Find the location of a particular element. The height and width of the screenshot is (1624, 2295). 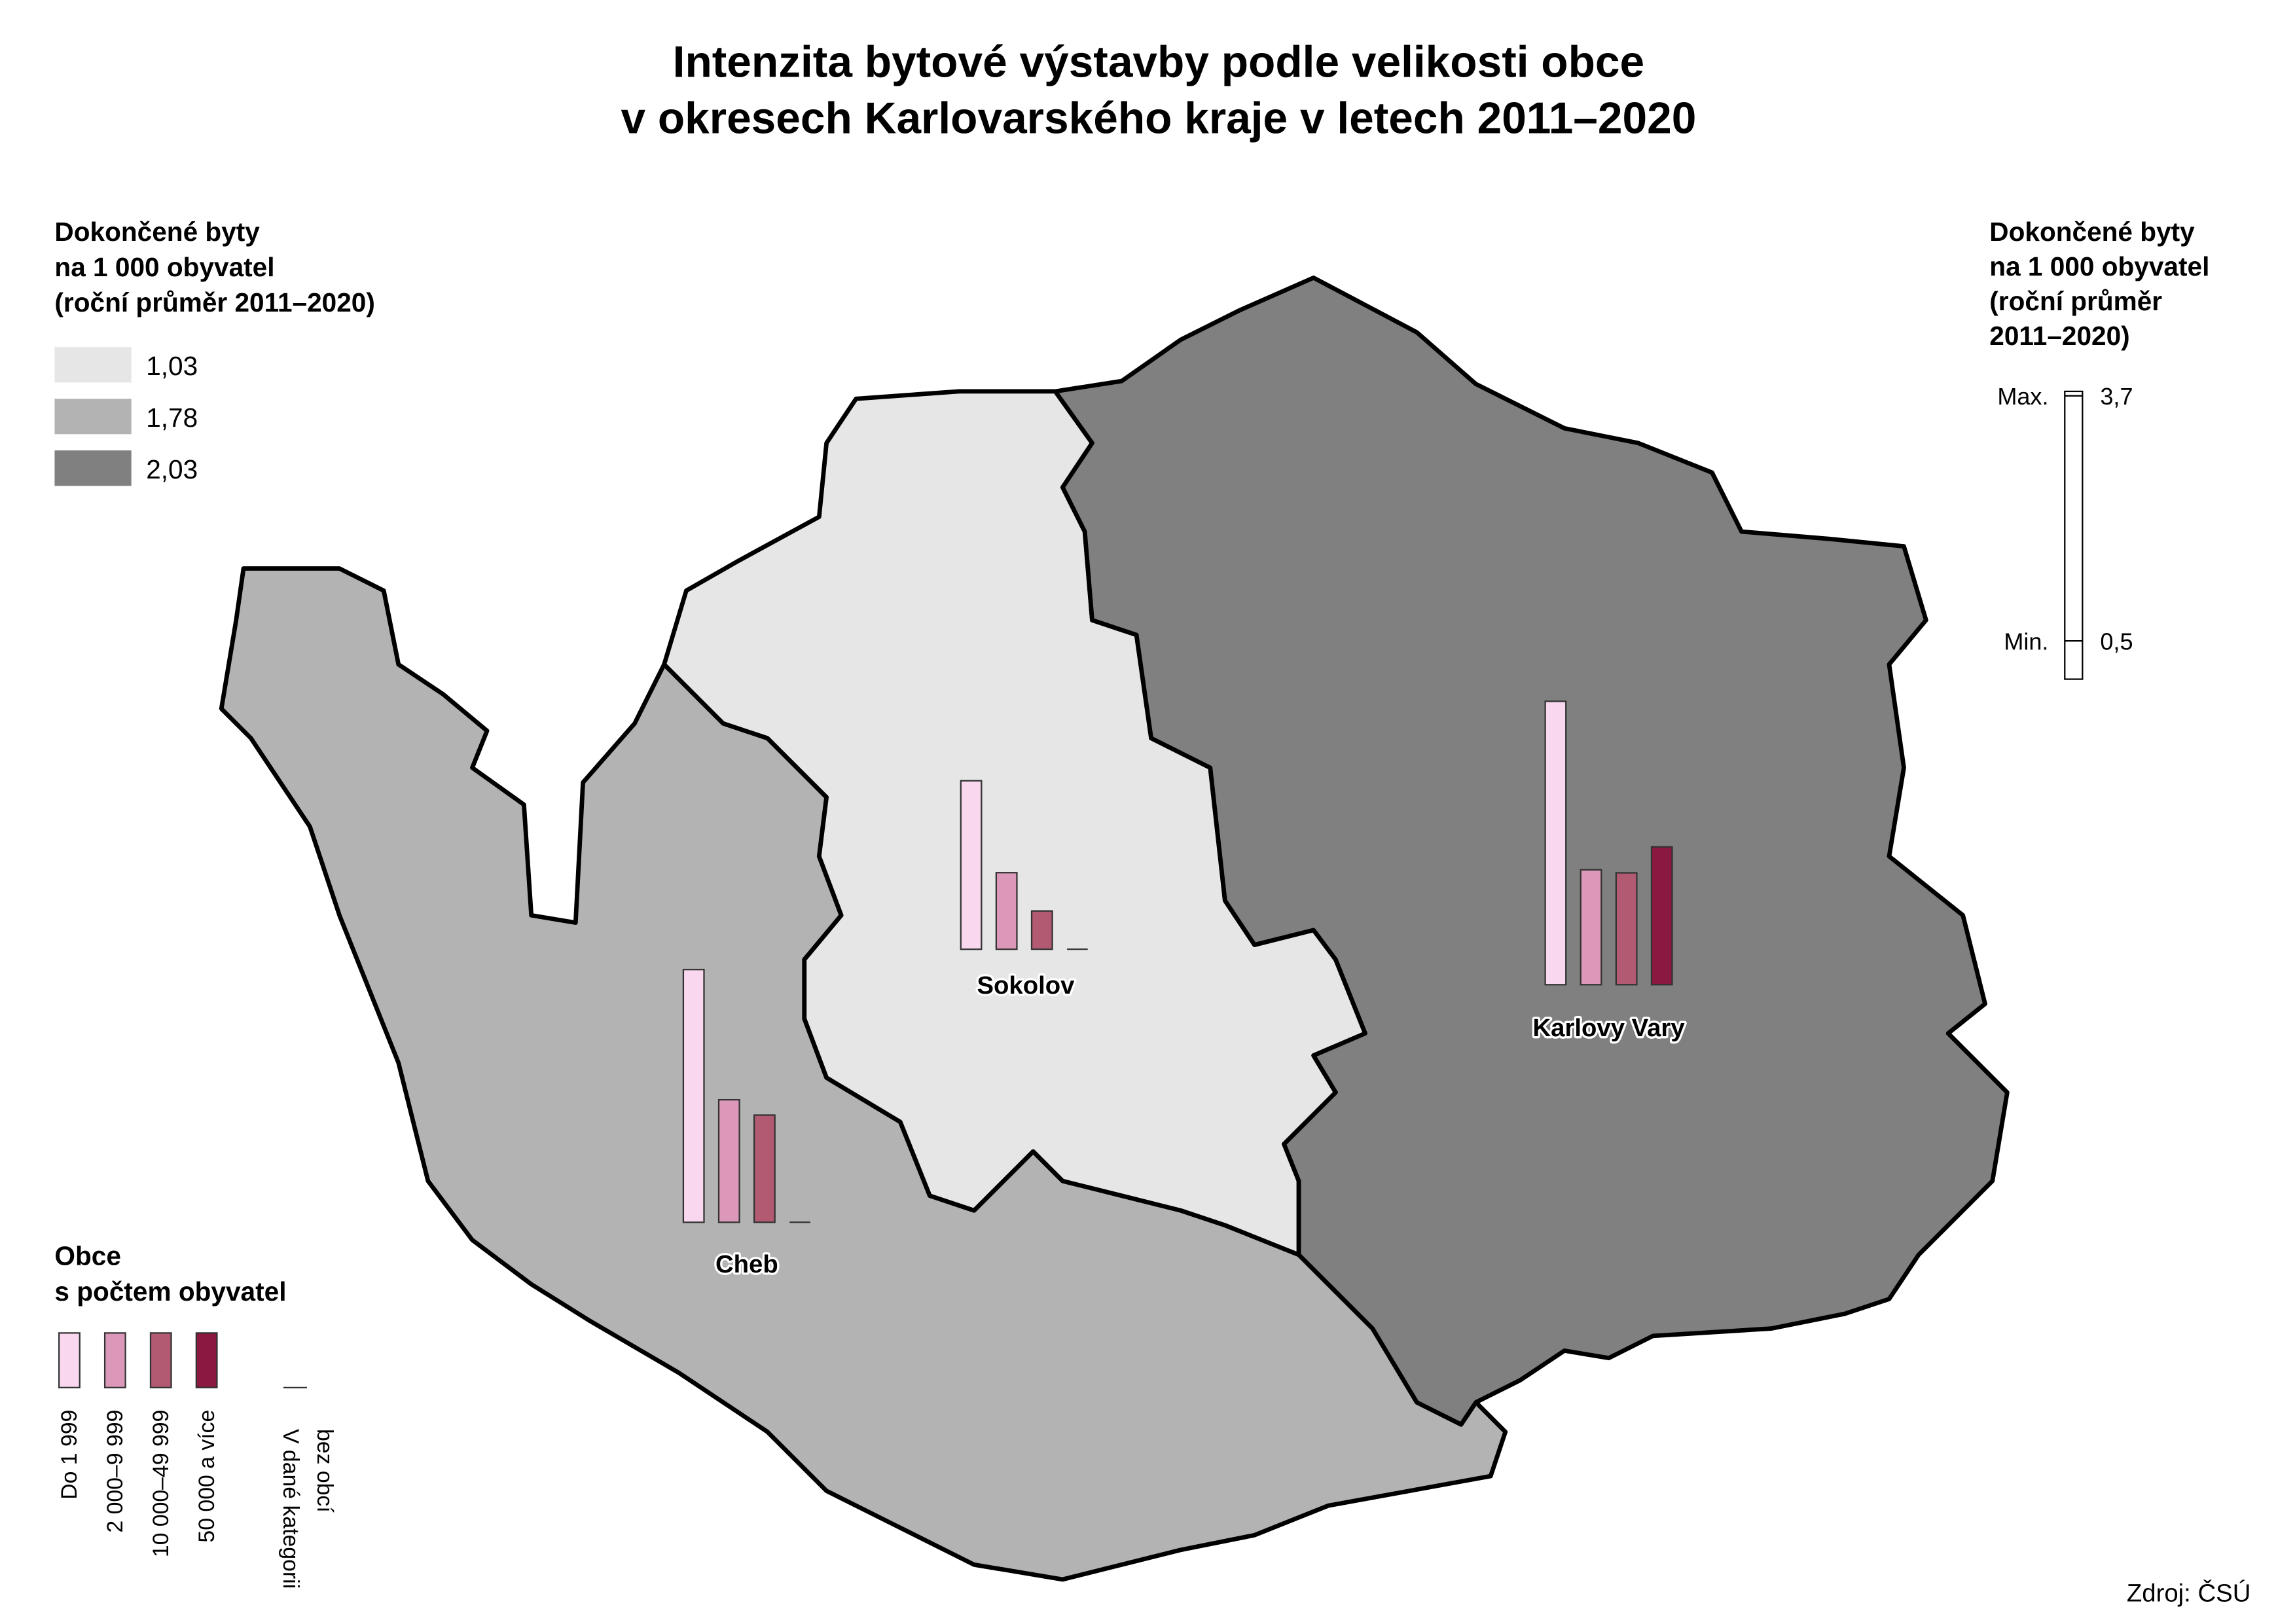

legend-bar-label: 50 000 a více is located at coordinates (207, 1477).